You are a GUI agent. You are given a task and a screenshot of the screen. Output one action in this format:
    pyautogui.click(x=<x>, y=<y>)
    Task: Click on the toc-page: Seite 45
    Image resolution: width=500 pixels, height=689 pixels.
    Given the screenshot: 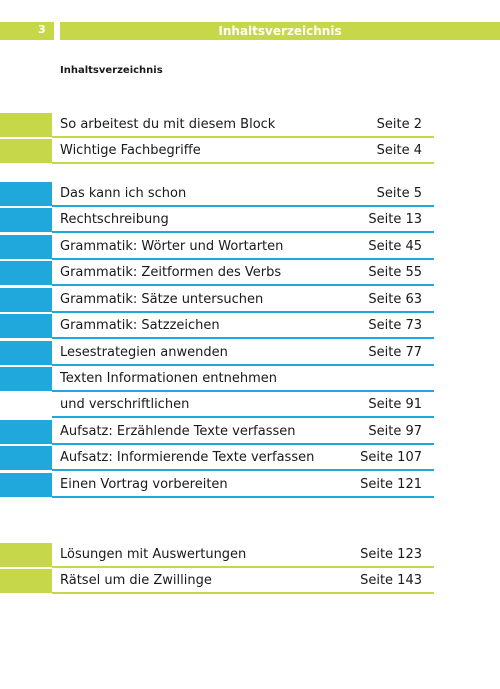 What is the action you would take?
    pyautogui.click(x=395, y=246)
    